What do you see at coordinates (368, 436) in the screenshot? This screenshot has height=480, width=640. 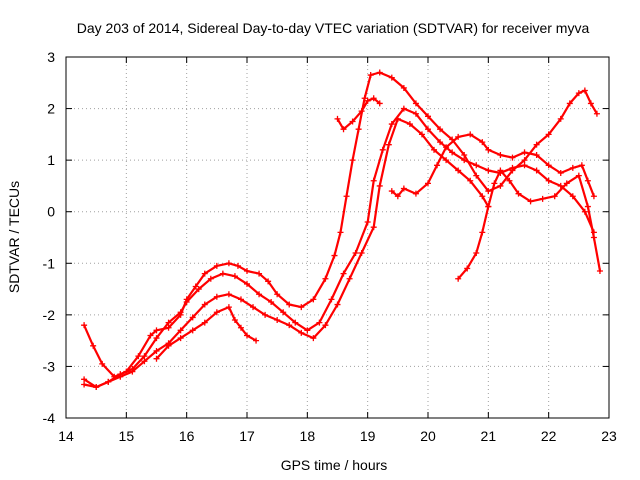 I see `x-tick-label: 19` at bounding box center [368, 436].